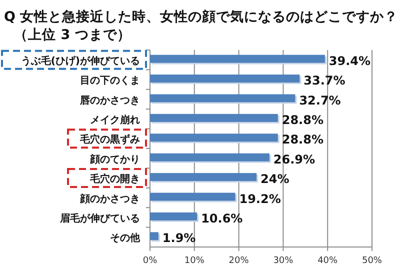 The height and width of the screenshot is (268, 400). What do you see at coordinates (260, 199) in the screenshot?
I see `data-label: 19.2%` at bounding box center [260, 199].